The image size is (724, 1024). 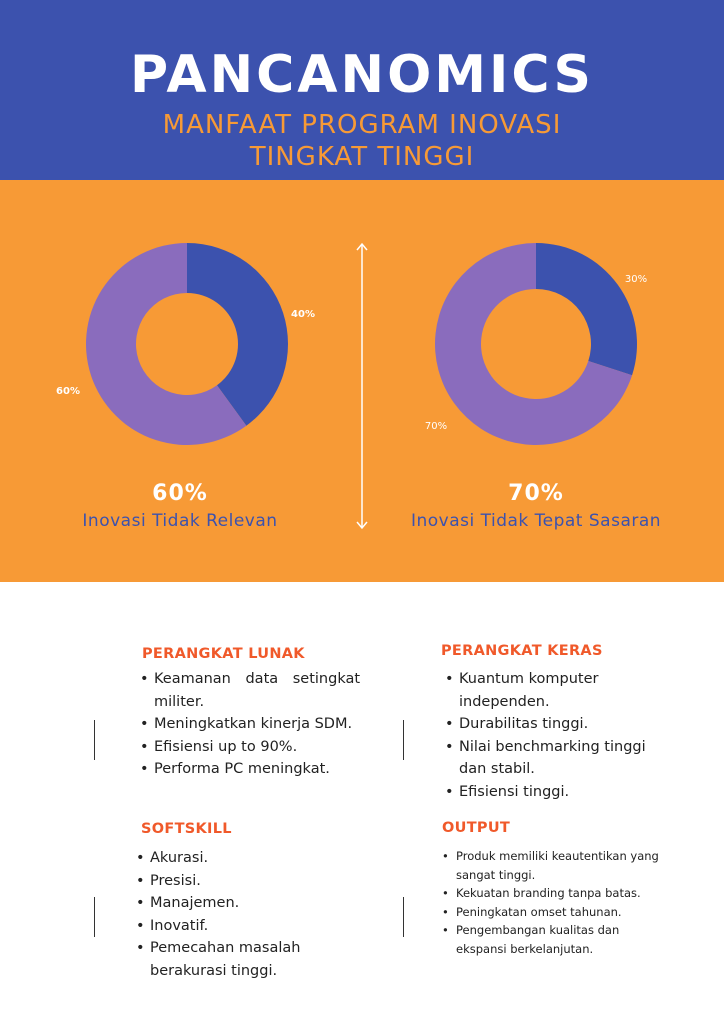 What do you see at coordinates (525, 948) in the screenshot?
I see `list-item: ekspansi berkelanjutan.` at bounding box center [525, 948].